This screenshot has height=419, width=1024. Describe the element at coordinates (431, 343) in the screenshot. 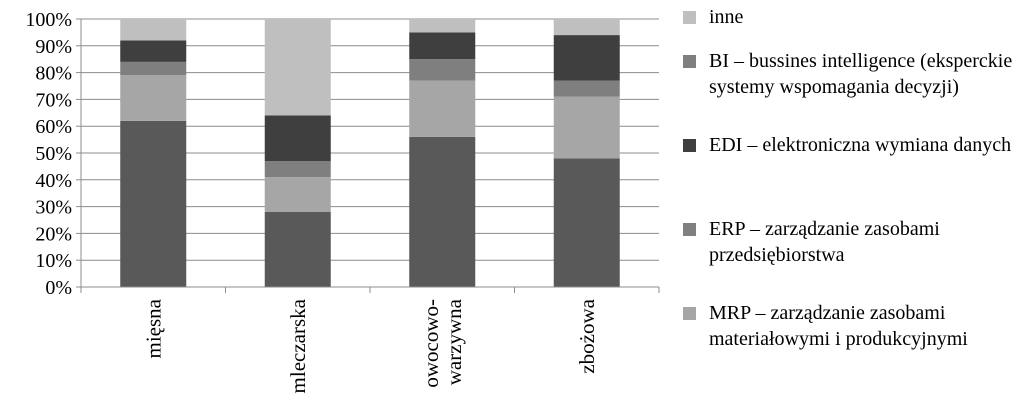

I see `x-category-label: owocowo-` at that location.